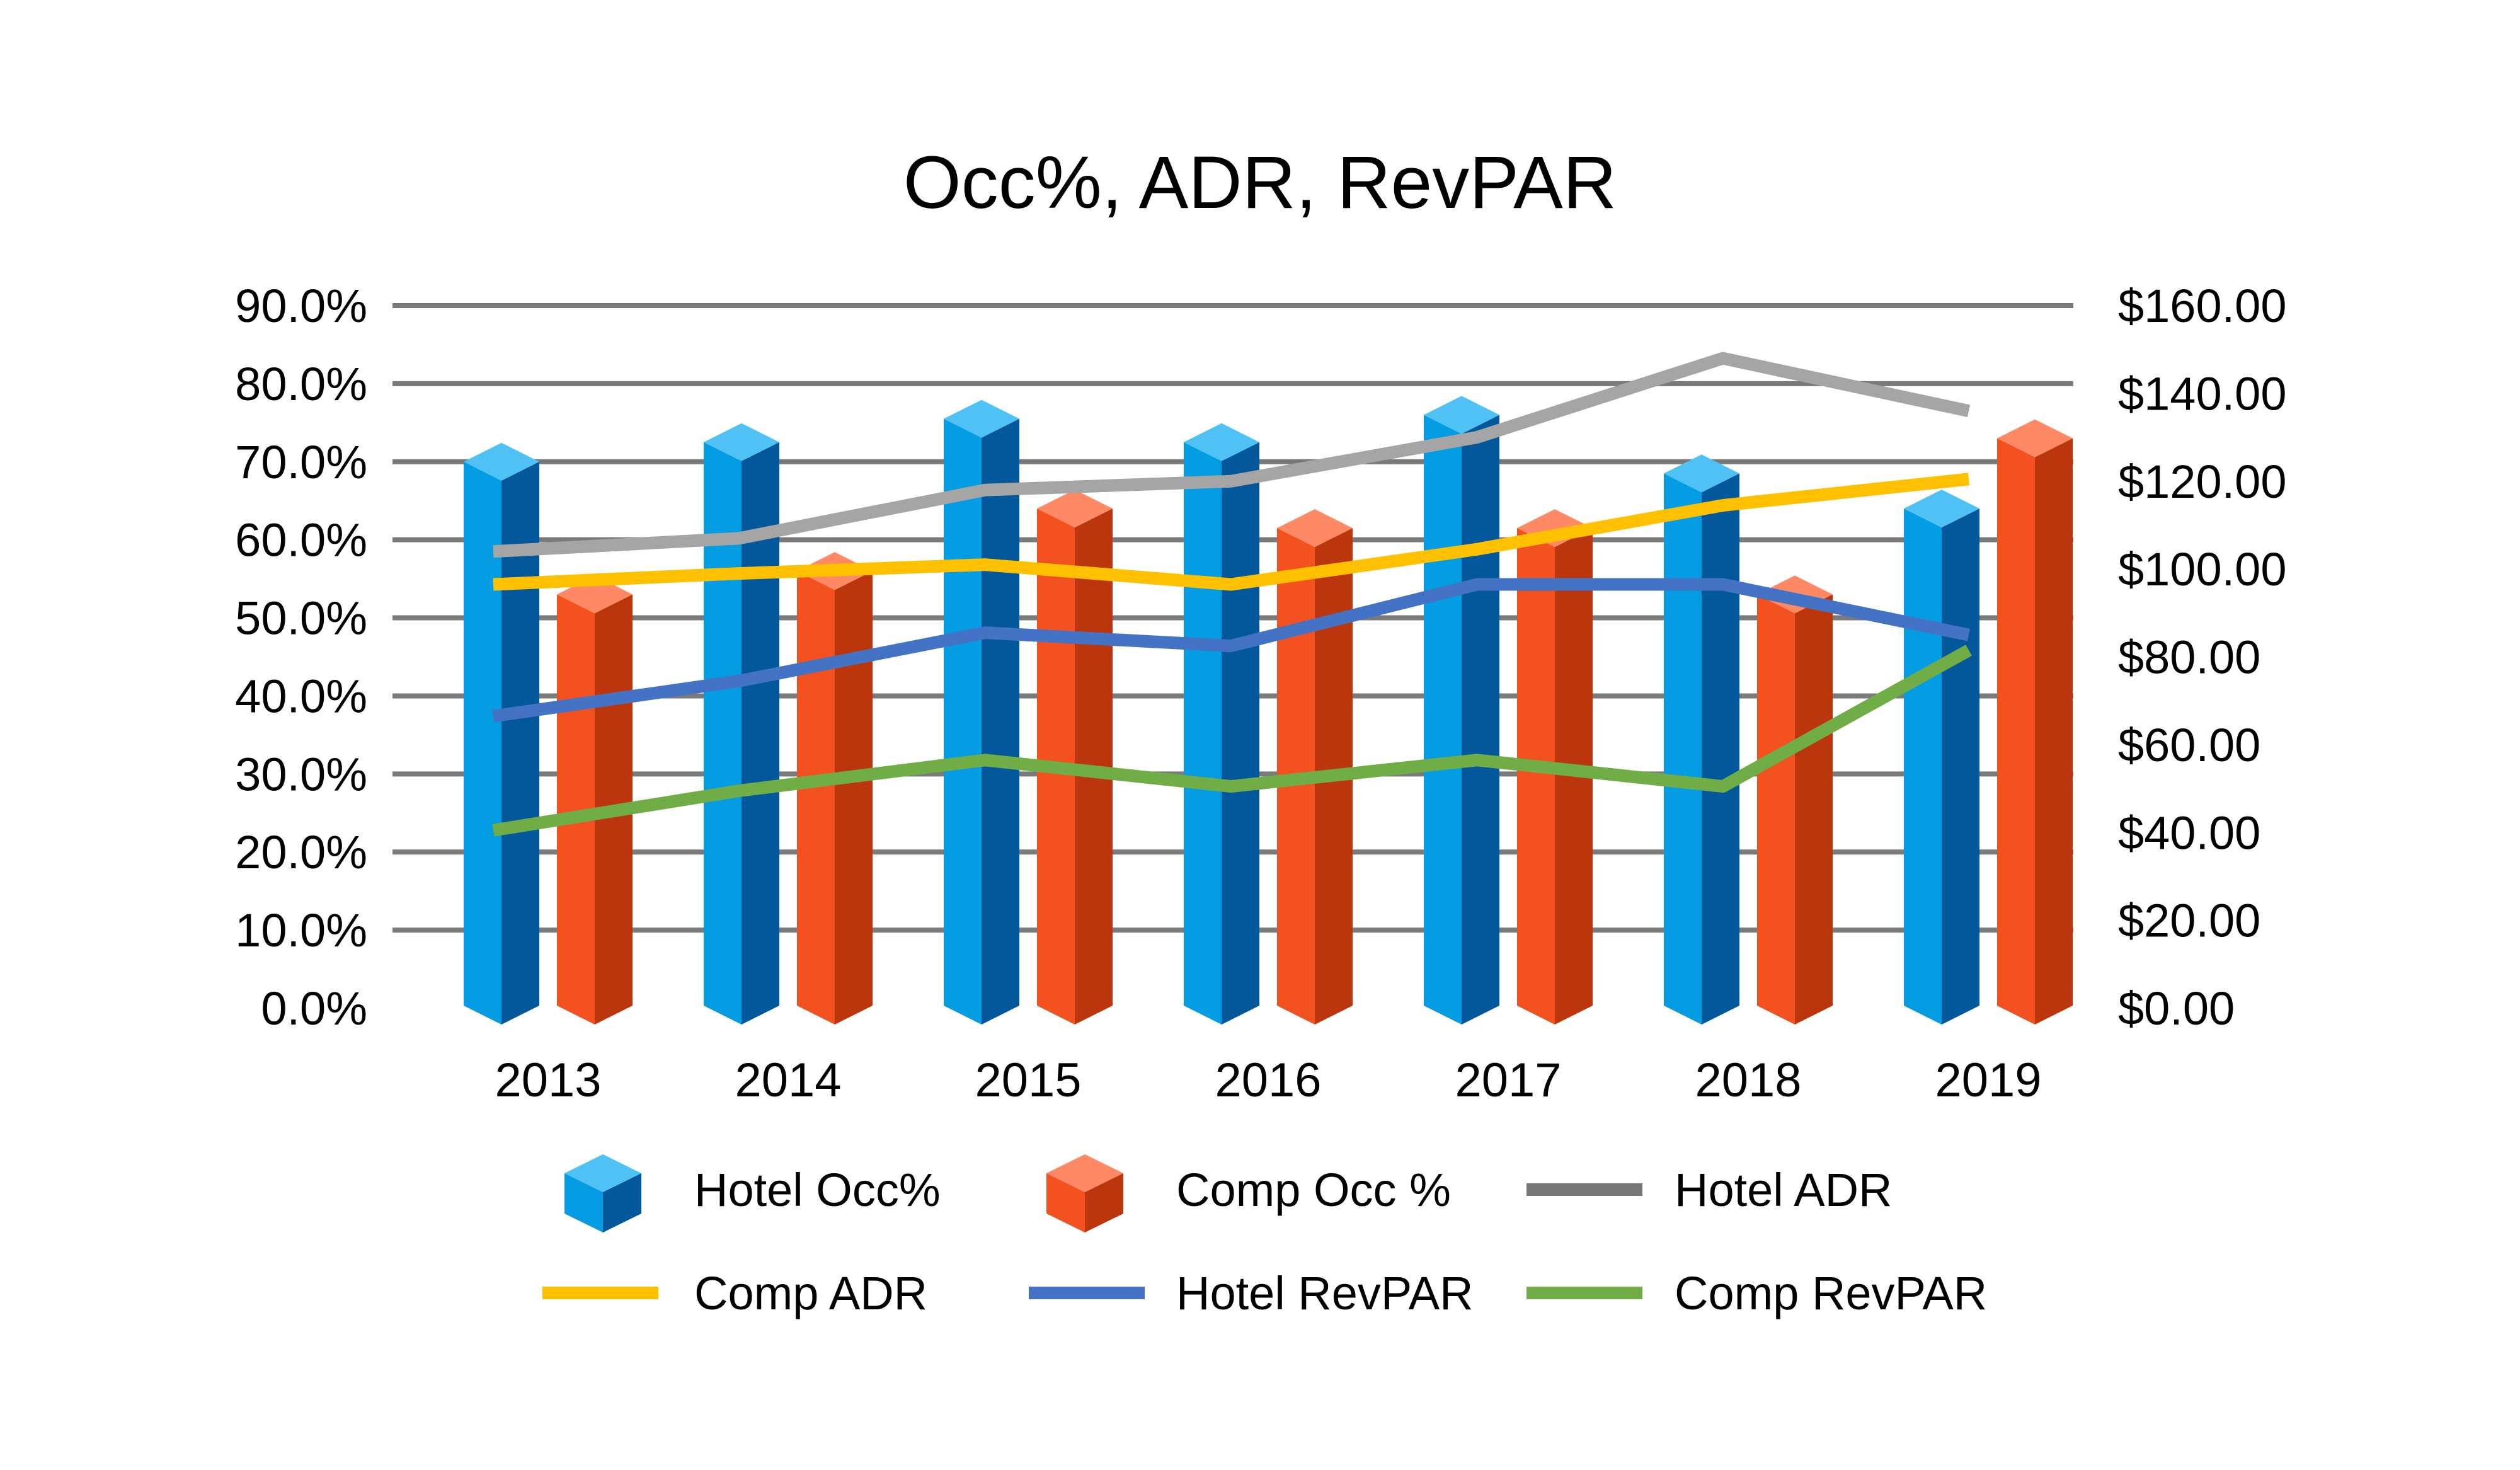 This screenshot has width=2520, height=1470. What do you see at coordinates (1028, 1080) in the screenshot?
I see `x-tick-label: 2015` at bounding box center [1028, 1080].